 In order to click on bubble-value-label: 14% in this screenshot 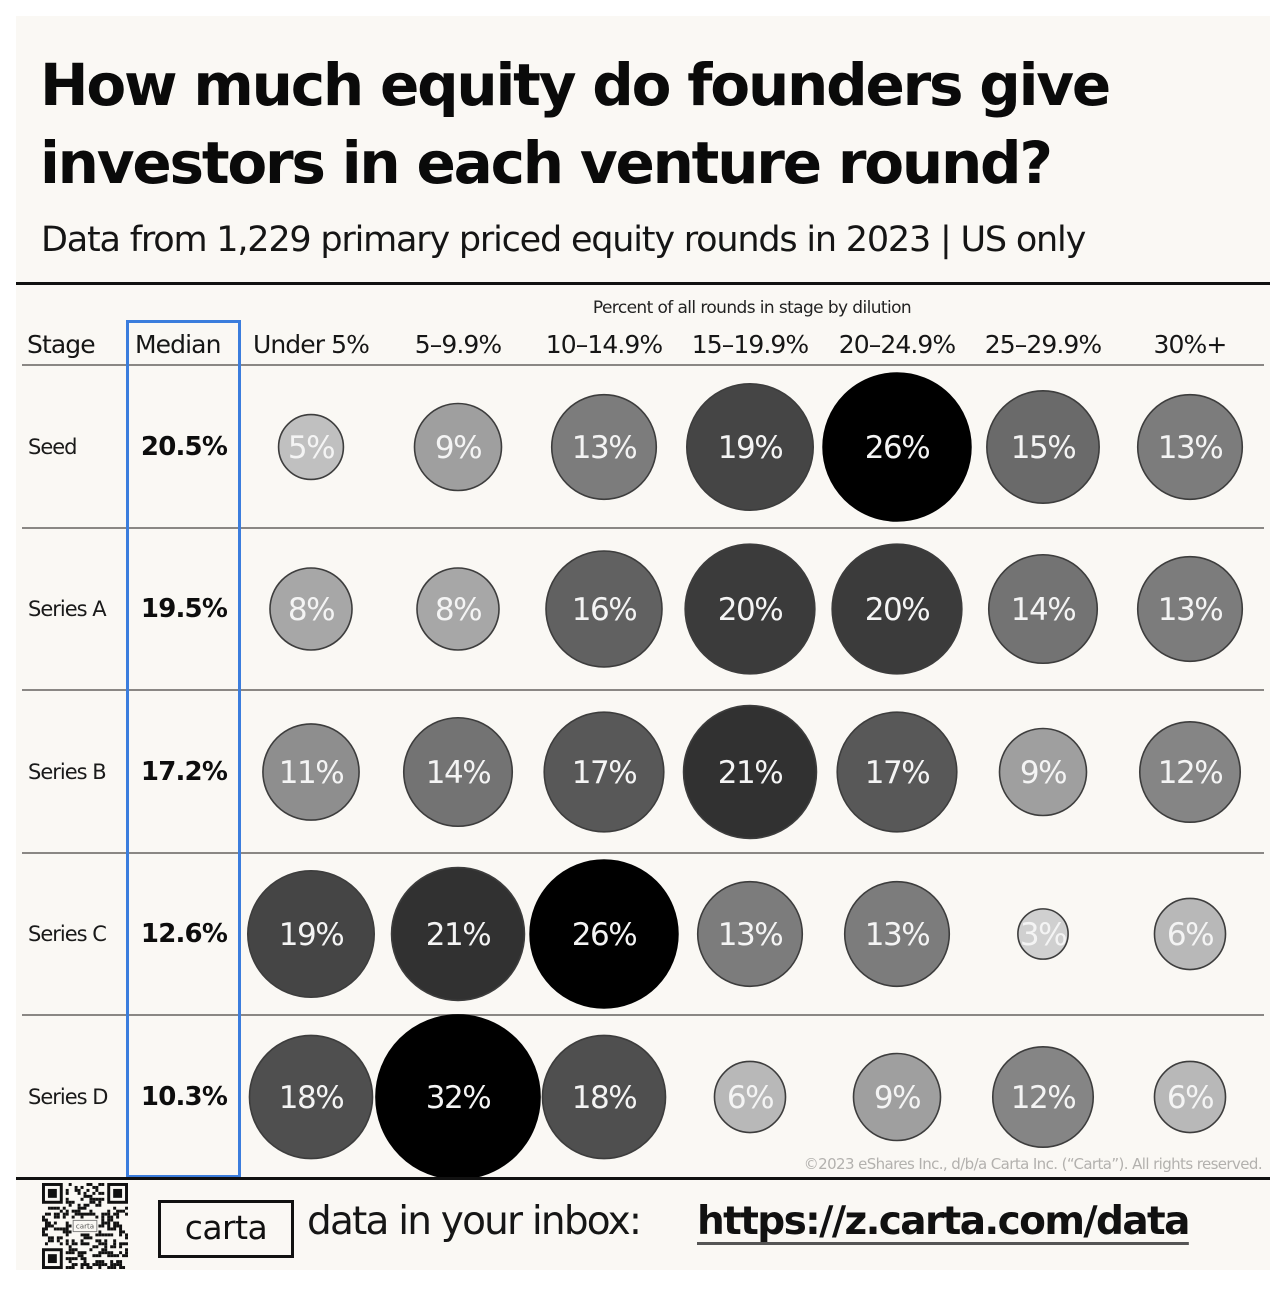, I will do `click(1043, 610)`.